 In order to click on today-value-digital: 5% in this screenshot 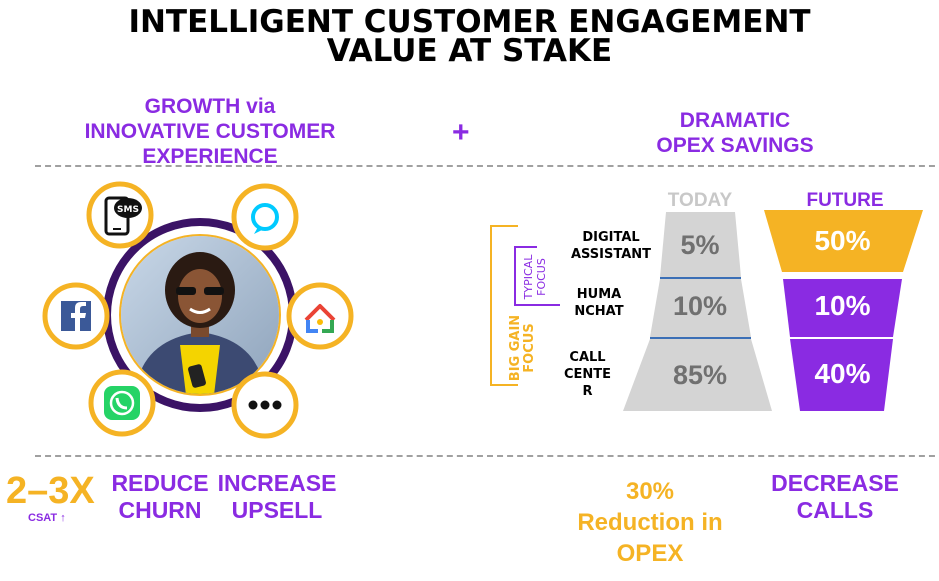, I will do `click(700, 245)`.